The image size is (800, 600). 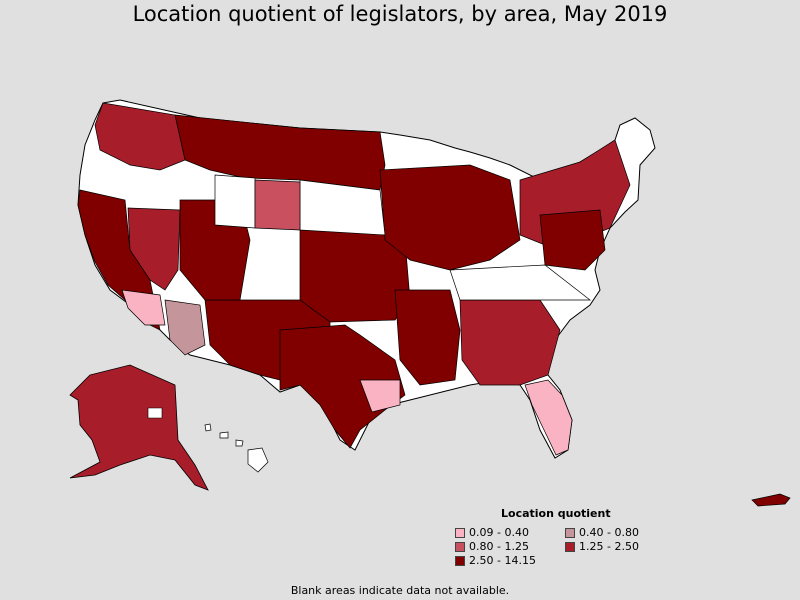 I want to click on legend-label: 1.25 - 2.50, so click(x=609, y=546).